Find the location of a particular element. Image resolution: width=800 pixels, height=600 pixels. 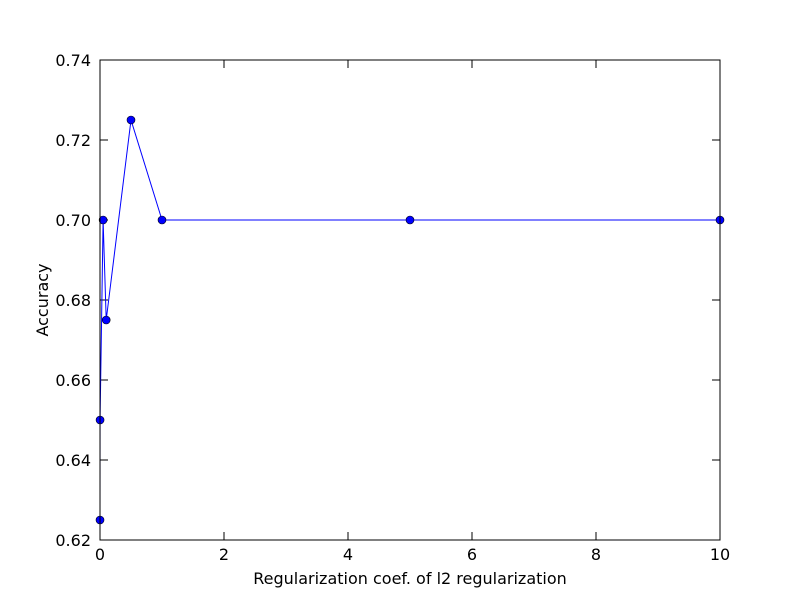

x-tick-label: 2 is located at coordinates (224, 554).